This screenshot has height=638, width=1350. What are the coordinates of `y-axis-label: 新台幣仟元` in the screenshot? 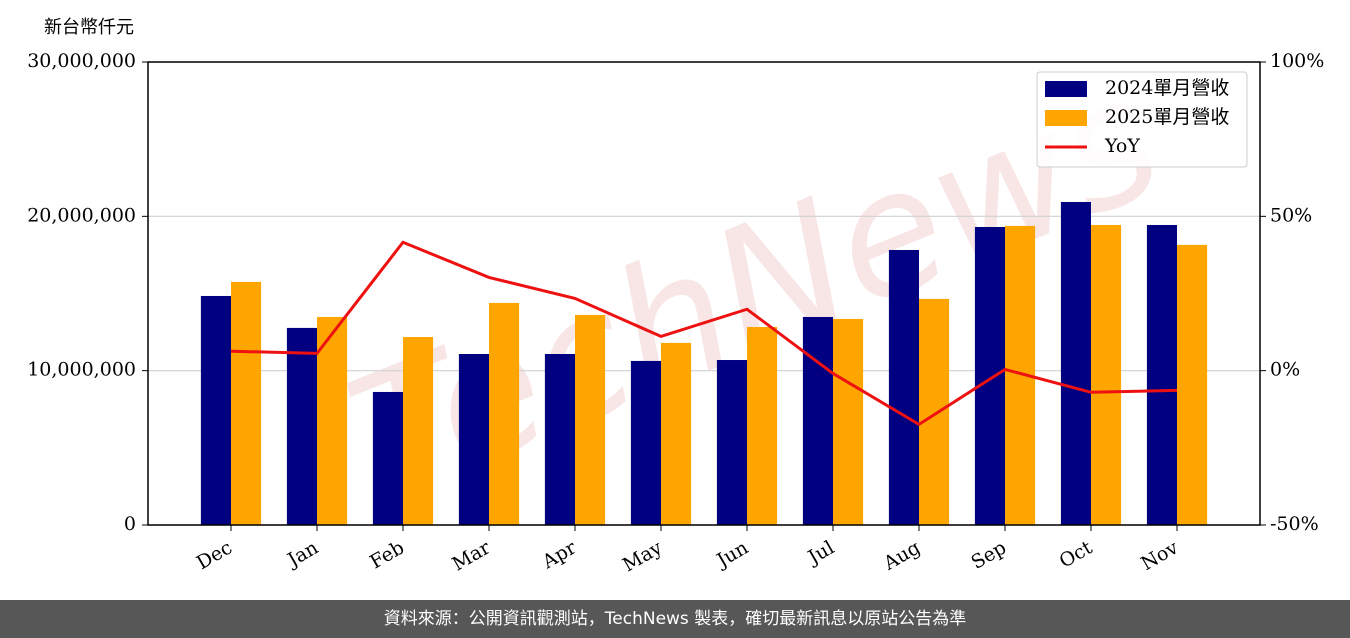 It's located at (89, 27).